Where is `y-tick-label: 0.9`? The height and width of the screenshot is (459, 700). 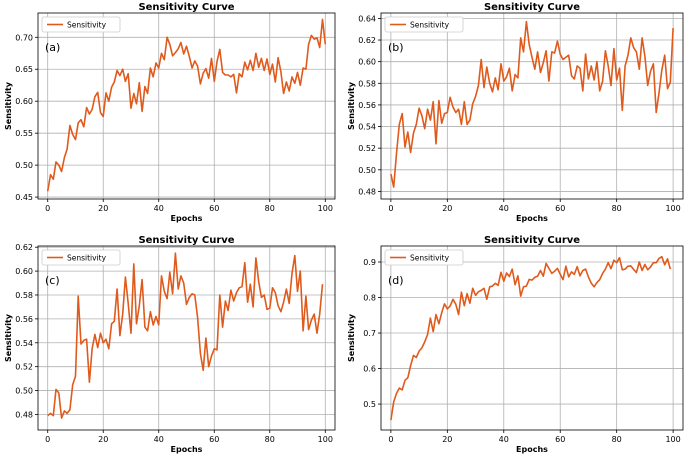 y-tick-label: 0.9 is located at coordinates (369, 262).